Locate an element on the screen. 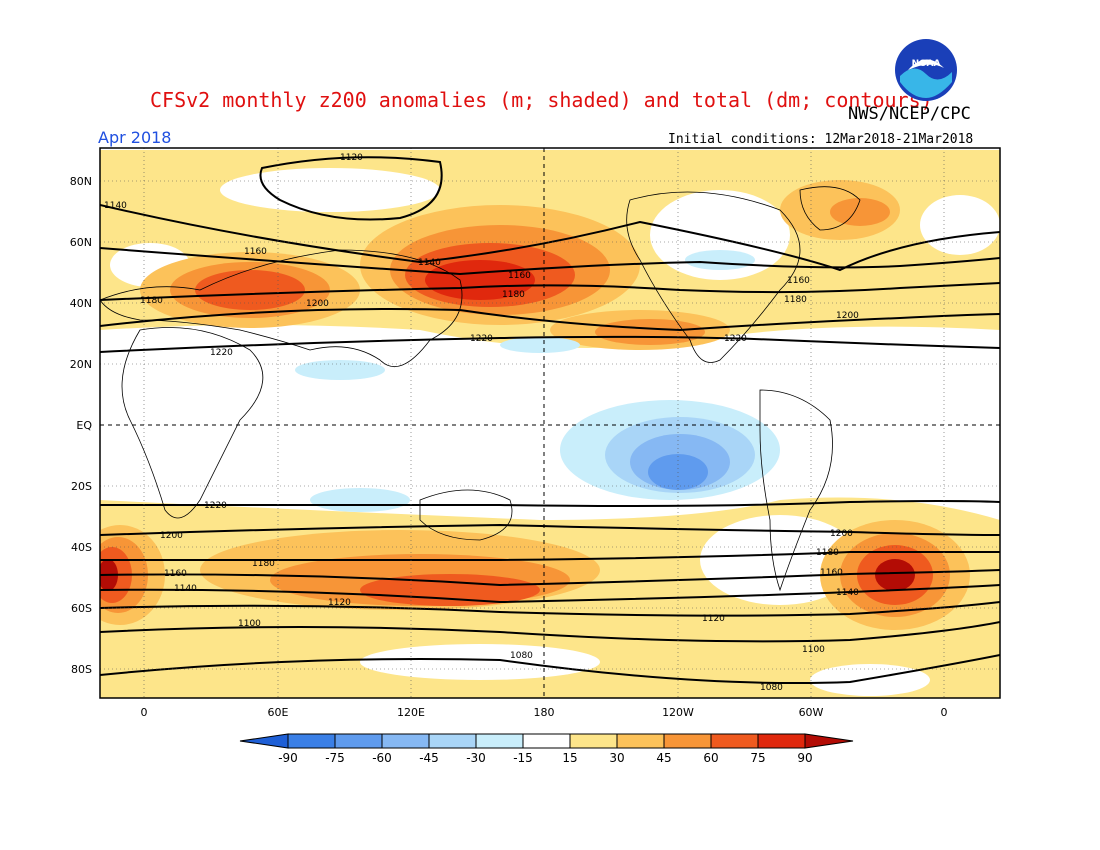 The image size is (1100, 850). lat-label: 40N is located at coordinates (81, 303).